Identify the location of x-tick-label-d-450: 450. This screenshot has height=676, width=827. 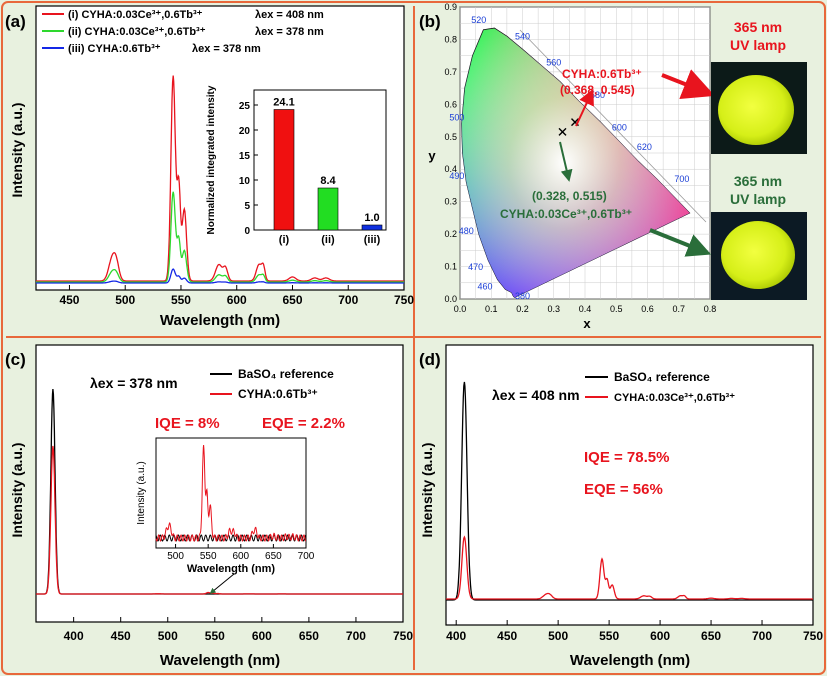
(507, 636).